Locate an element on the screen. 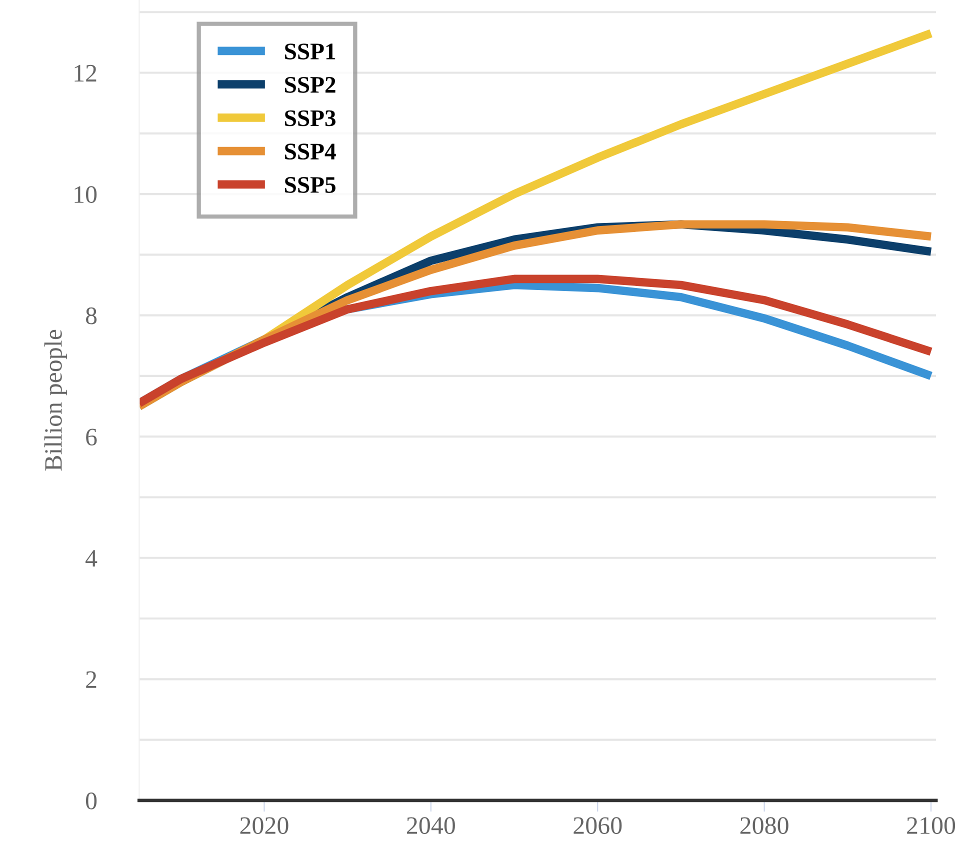 The width and height of the screenshot is (960, 857). y-tick-label: 6 is located at coordinates (91, 437).